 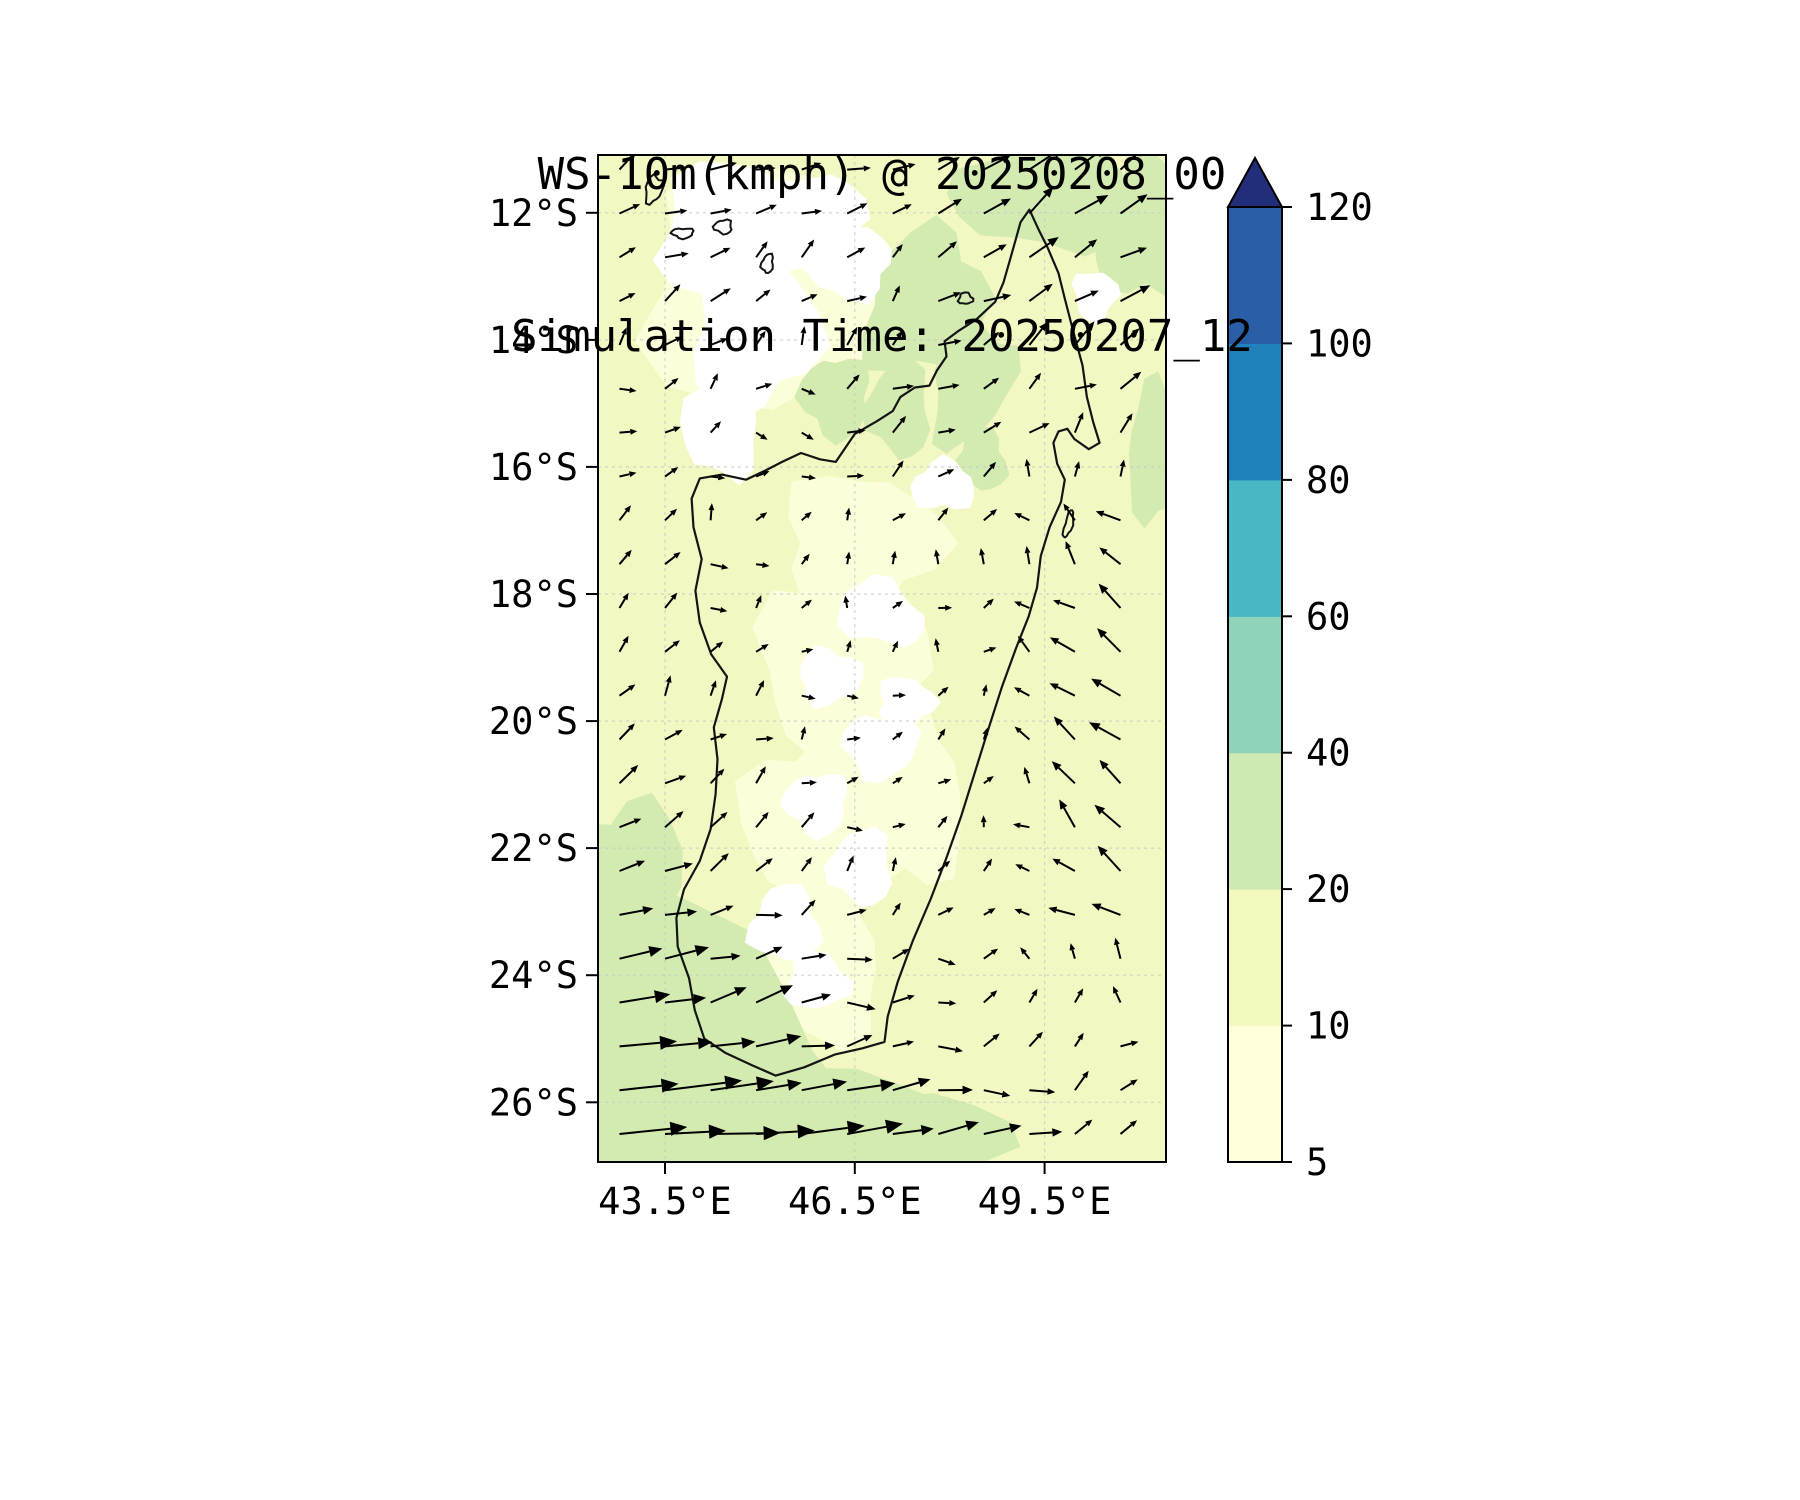 What do you see at coordinates (533, 1102) in the screenshot?
I see `y-tick-label: 26°S` at bounding box center [533, 1102].